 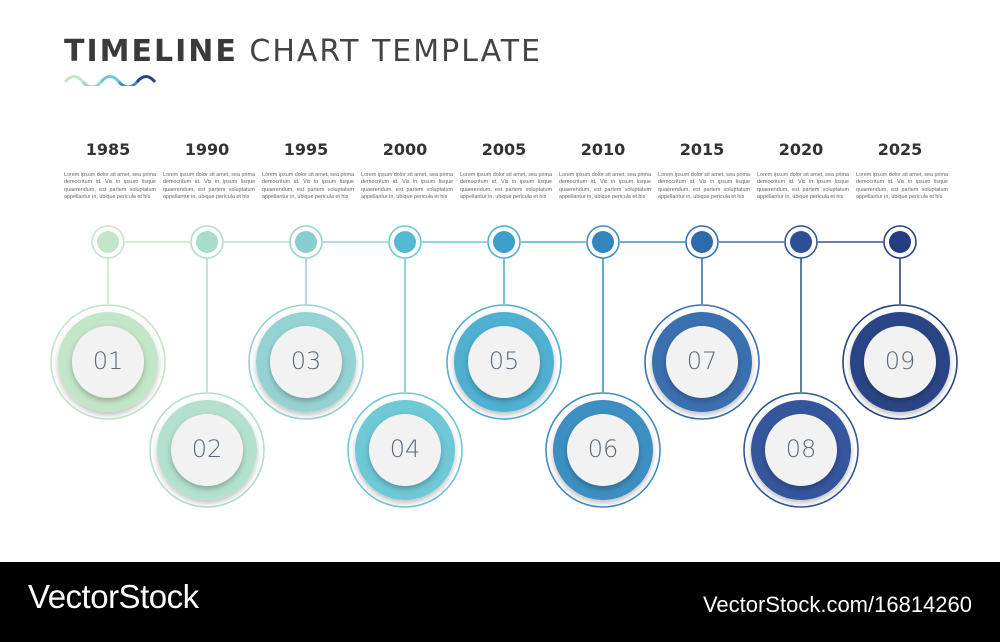 I want to click on year-label: 2020, so click(x=801, y=149).